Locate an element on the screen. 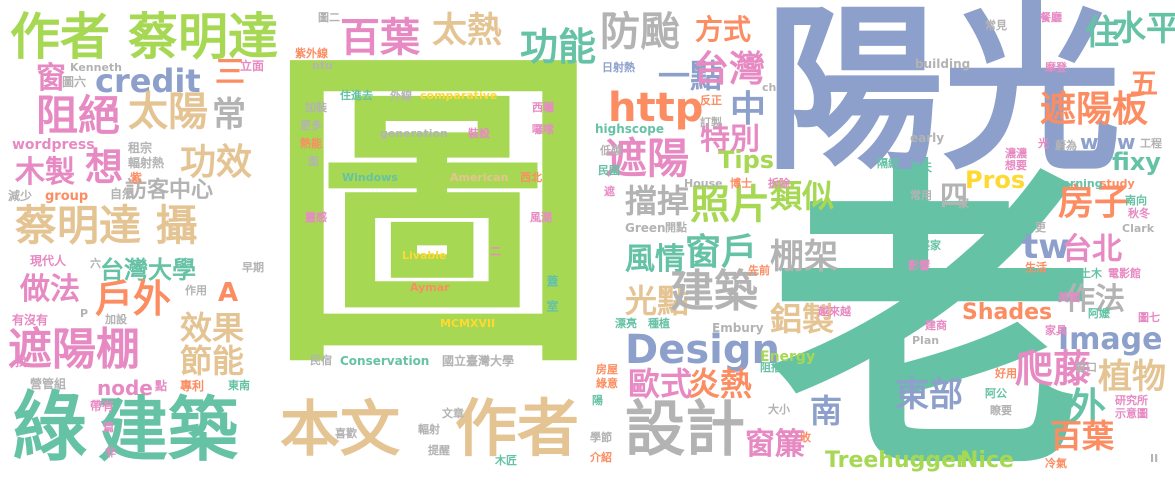 The width and height of the screenshot is (1175, 482). word-常用: 常用 is located at coordinates (921, 195).